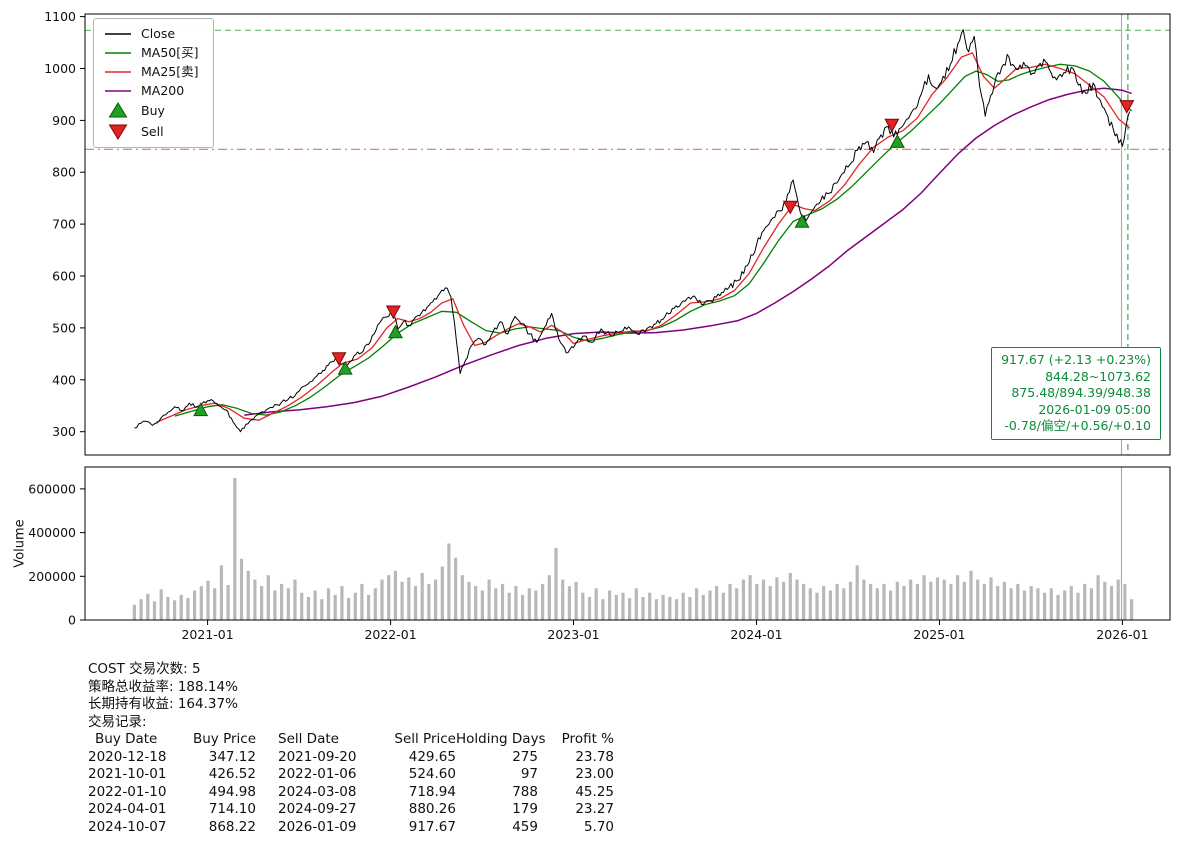 This screenshot has width=1180, height=852. I want to click on trade-cell: 2024-04-01, so click(127, 809).